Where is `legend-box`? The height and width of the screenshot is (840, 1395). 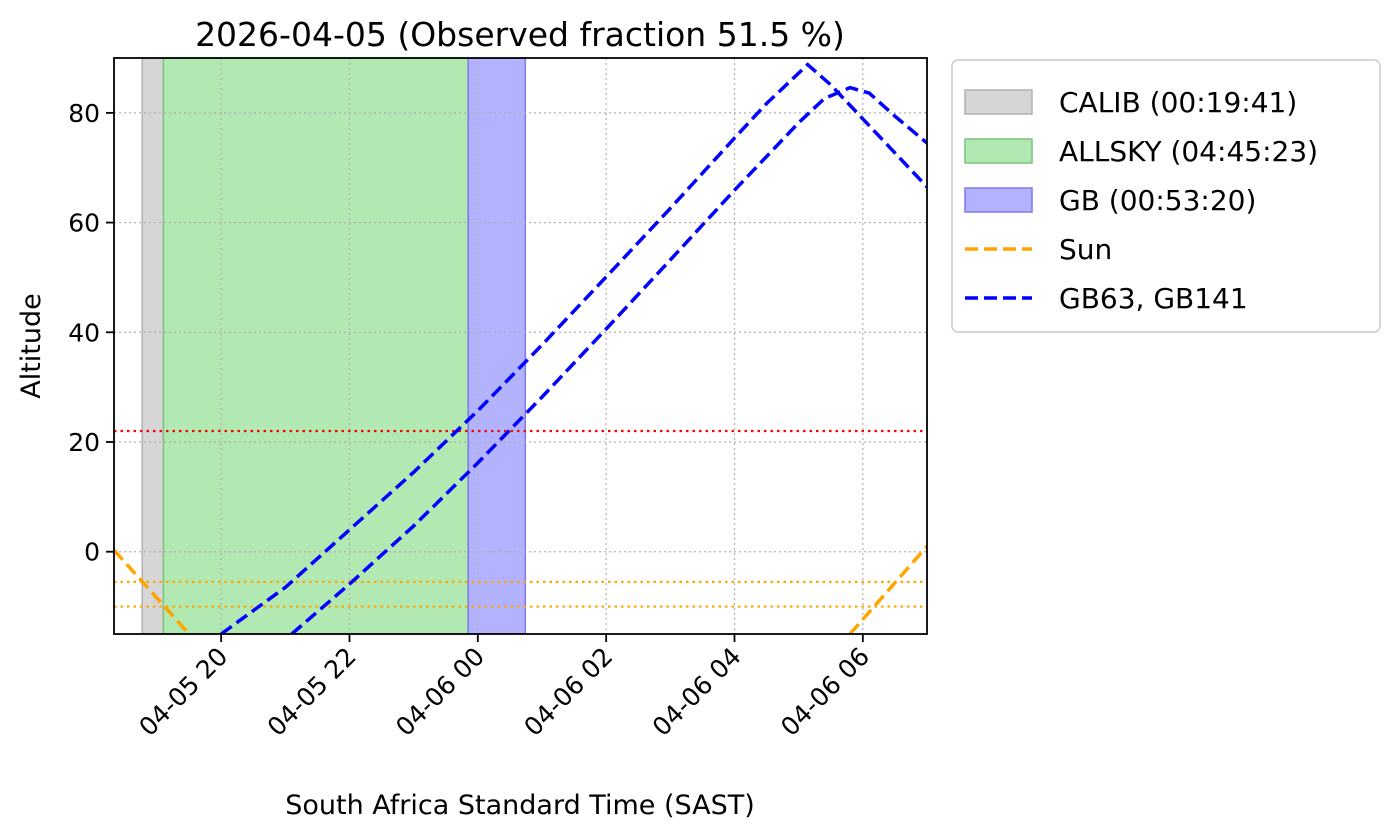 legend-box is located at coordinates (1166, 196).